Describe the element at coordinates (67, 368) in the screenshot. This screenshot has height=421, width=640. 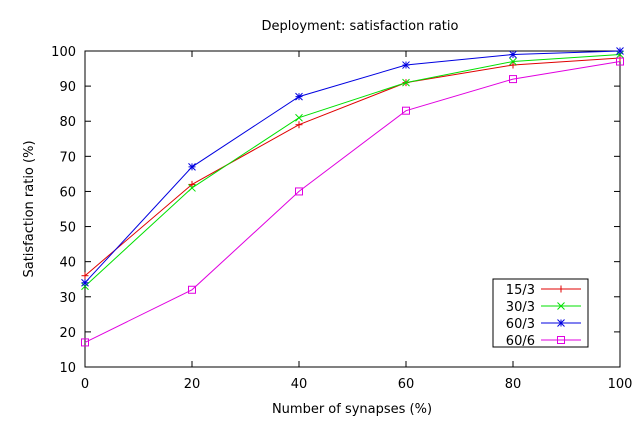
I see `y-tick-label: 10` at that location.